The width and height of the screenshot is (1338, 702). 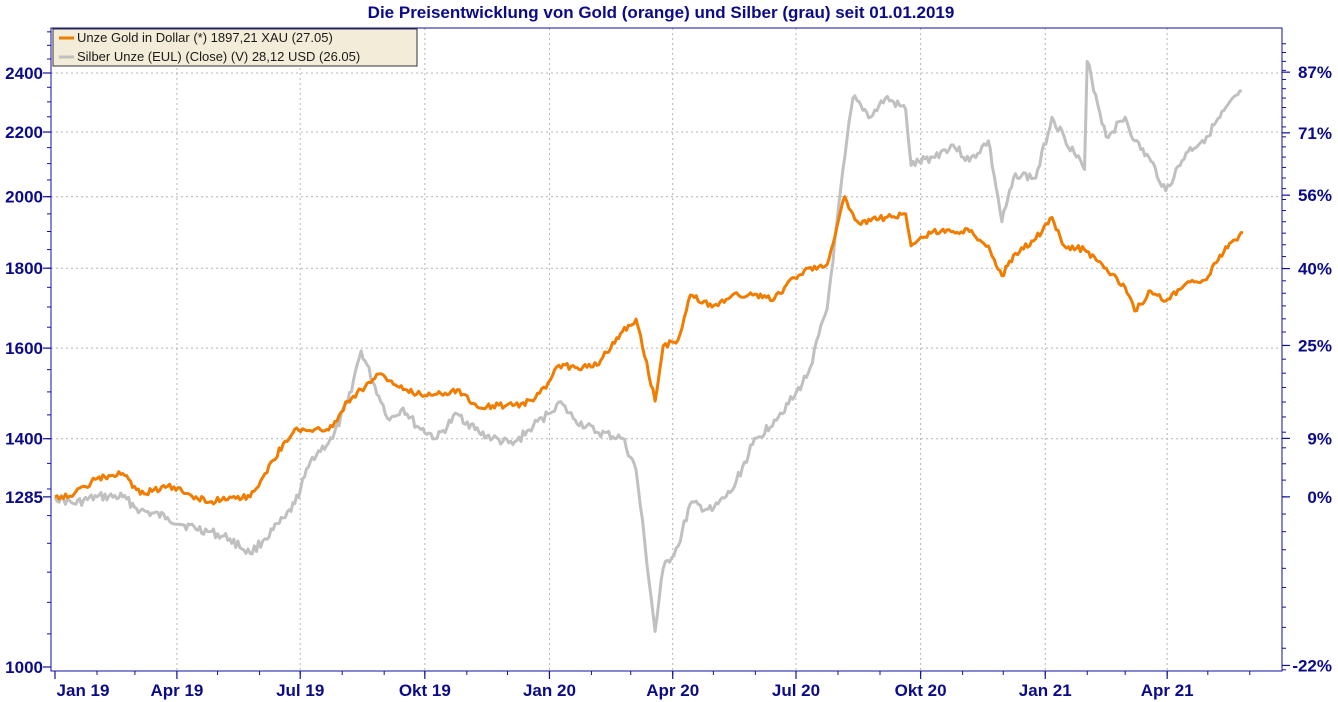 What do you see at coordinates (1315, 345) in the screenshot?
I see `y-right-tick-label: 25%` at bounding box center [1315, 345].